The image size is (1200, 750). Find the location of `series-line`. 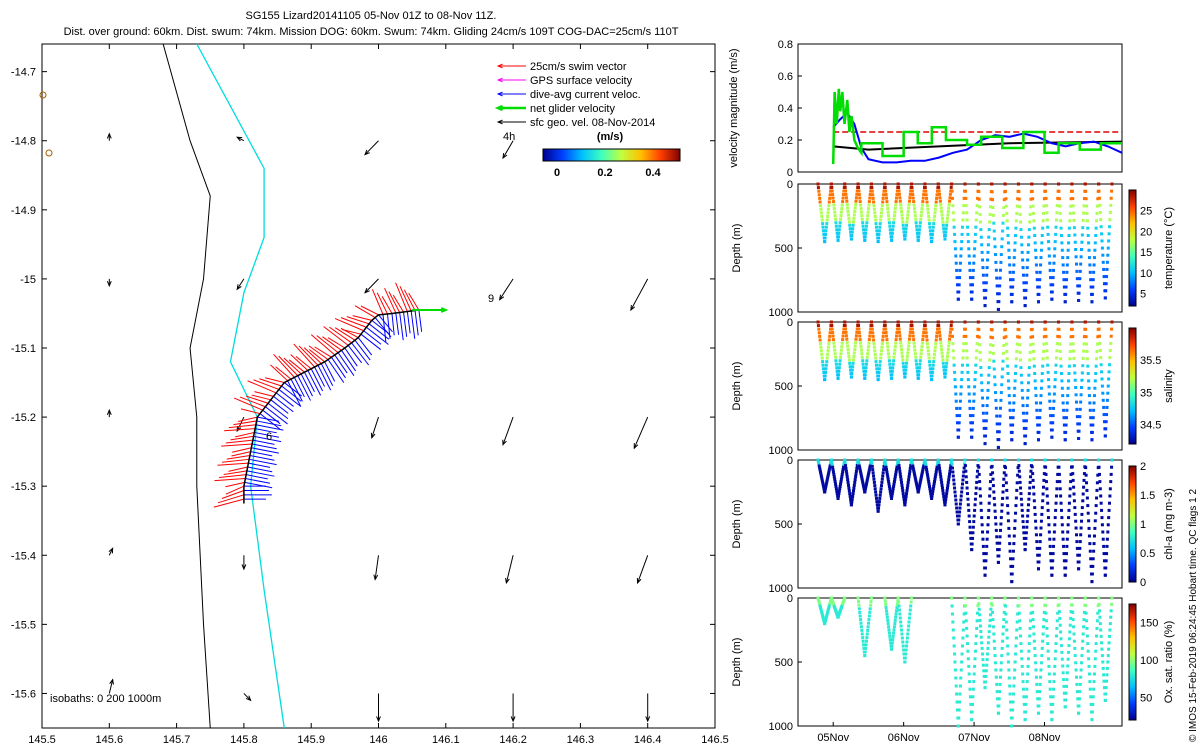

series-line is located at coordinates (978, 145).